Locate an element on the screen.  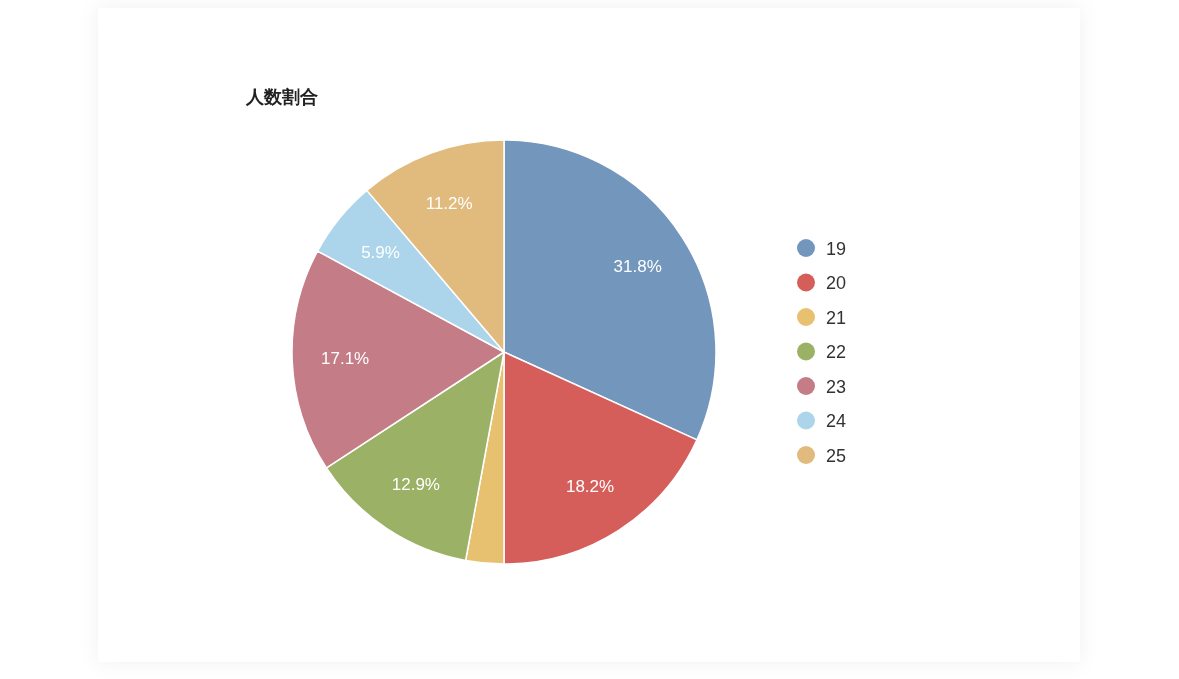
data-label: 31.8% is located at coordinates (637, 266).